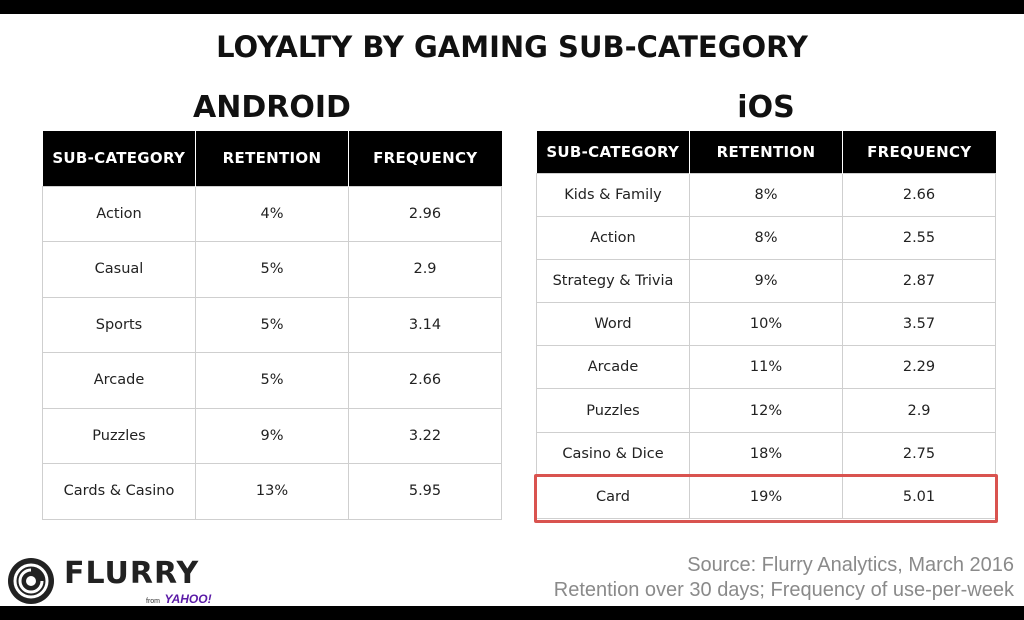  What do you see at coordinates (919, 367) in the screenshot?
I see `cell-frequency: 2.29` at bounding box center [919, 367].